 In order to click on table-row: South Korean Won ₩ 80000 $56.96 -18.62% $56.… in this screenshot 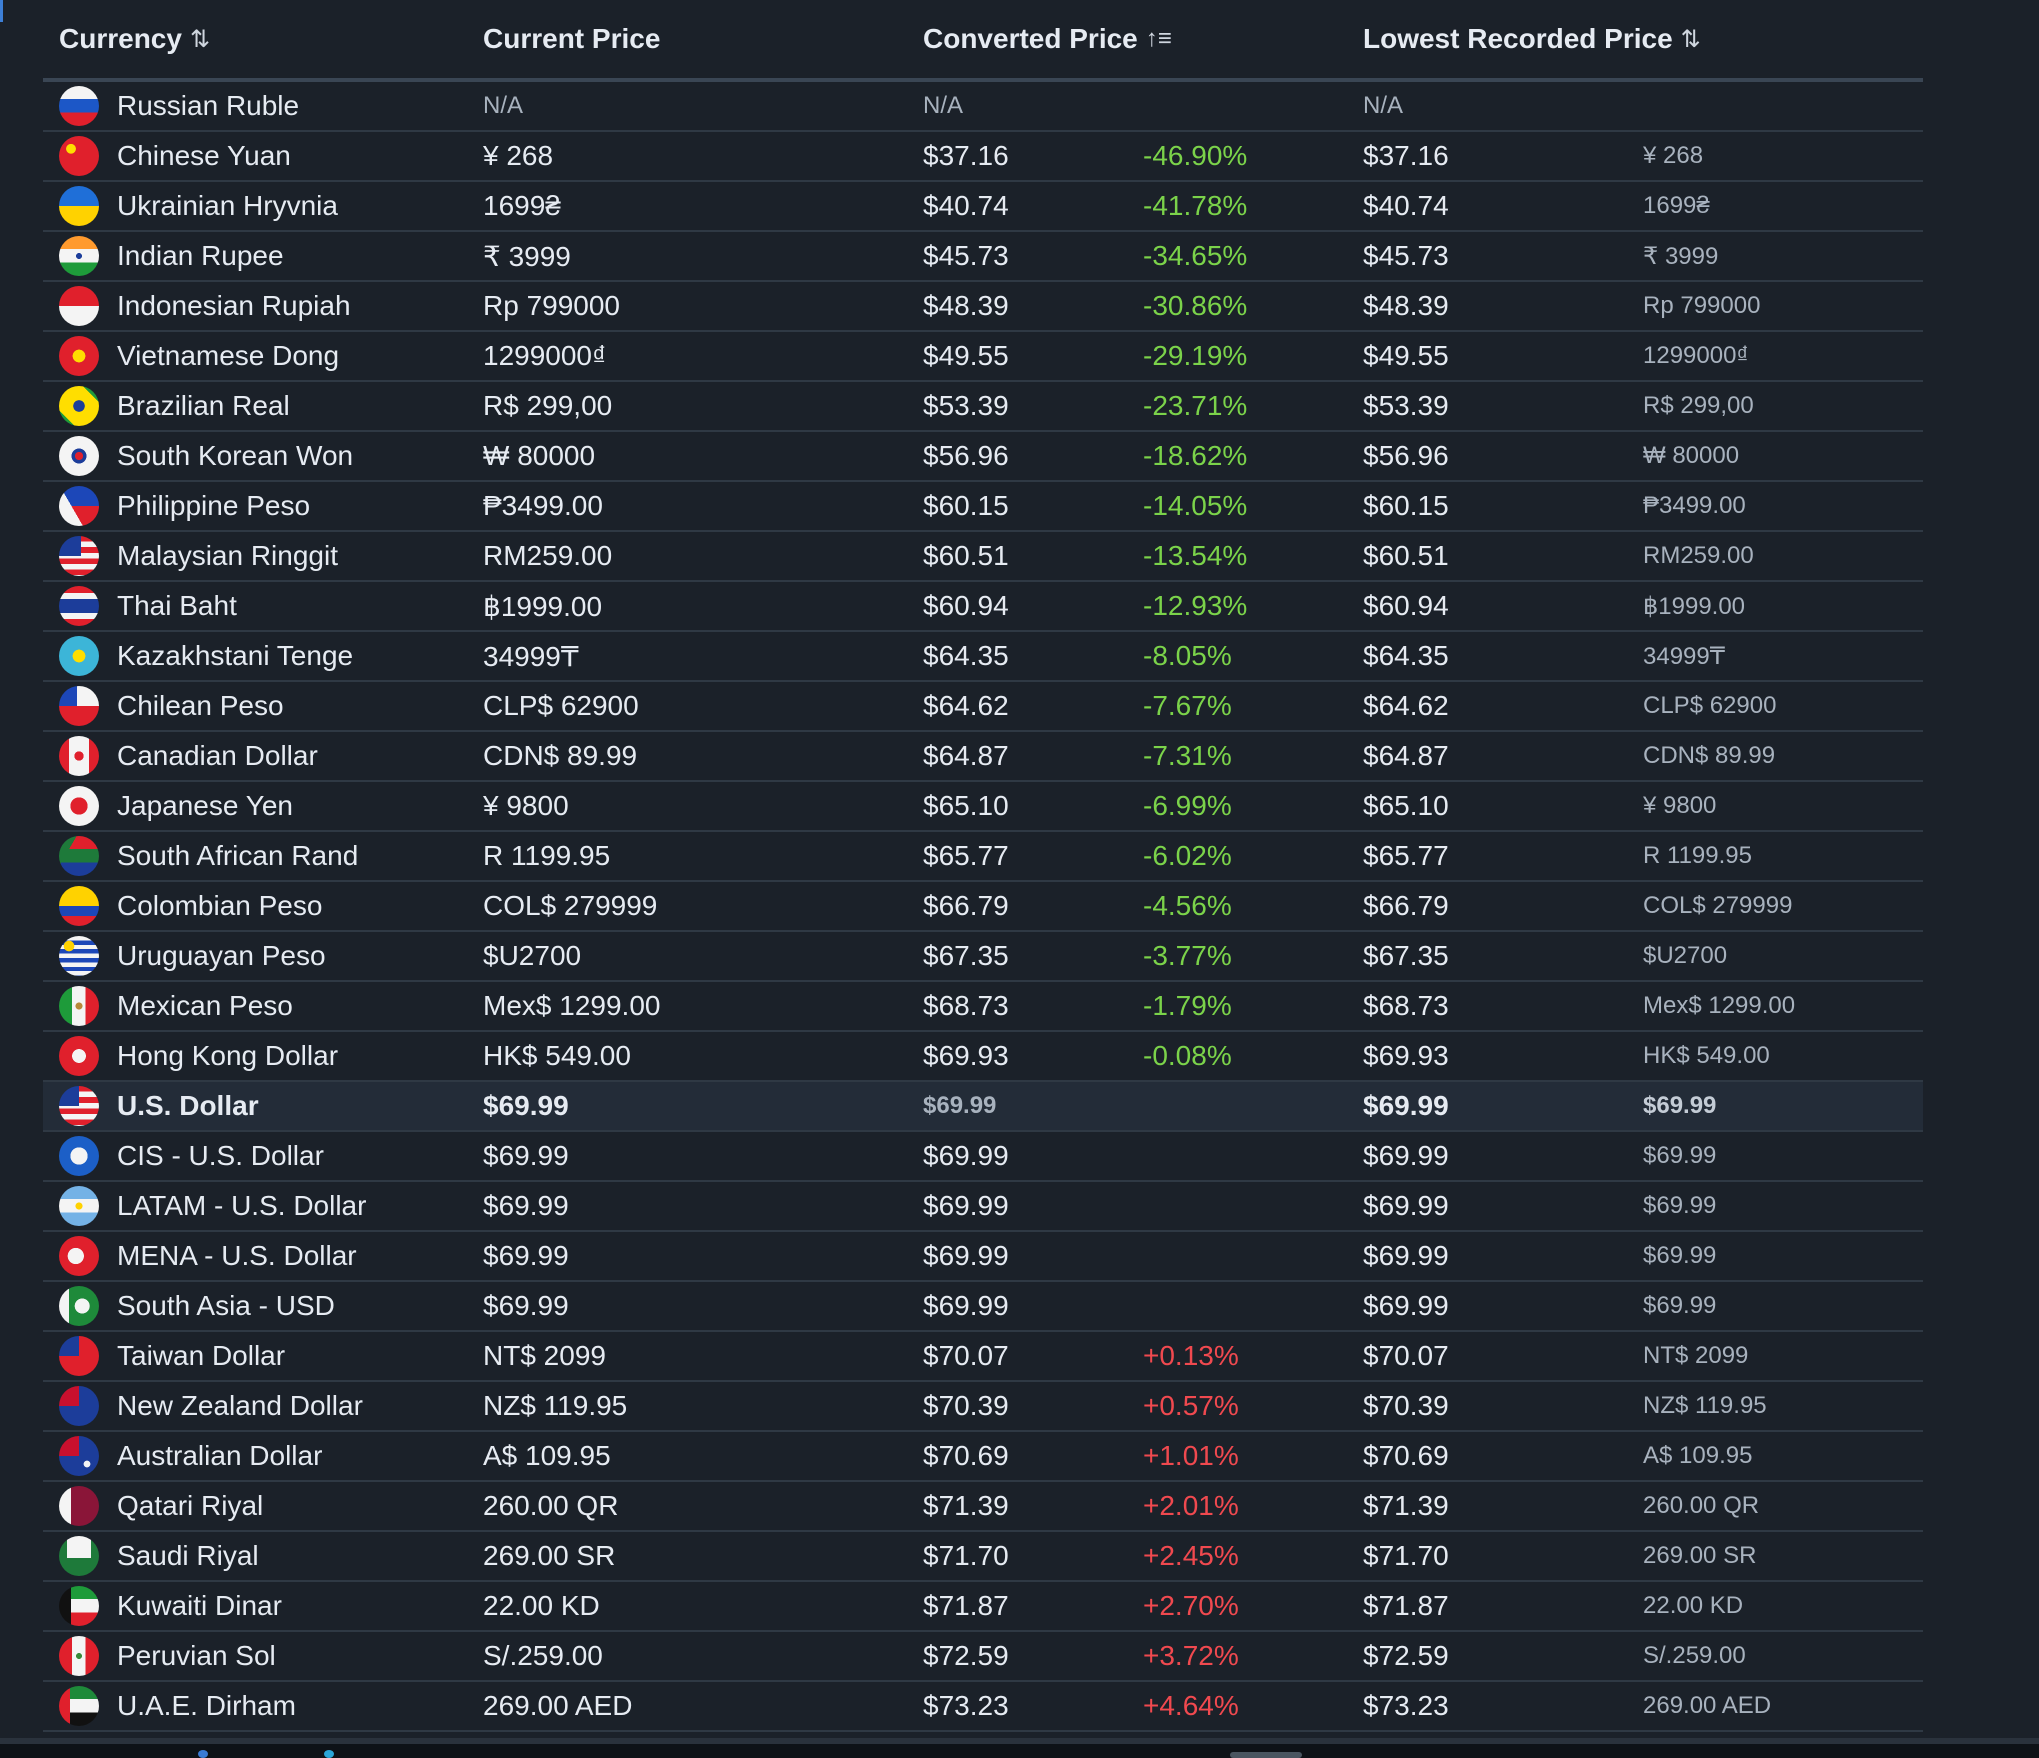, I will do `click(983, 457)`.